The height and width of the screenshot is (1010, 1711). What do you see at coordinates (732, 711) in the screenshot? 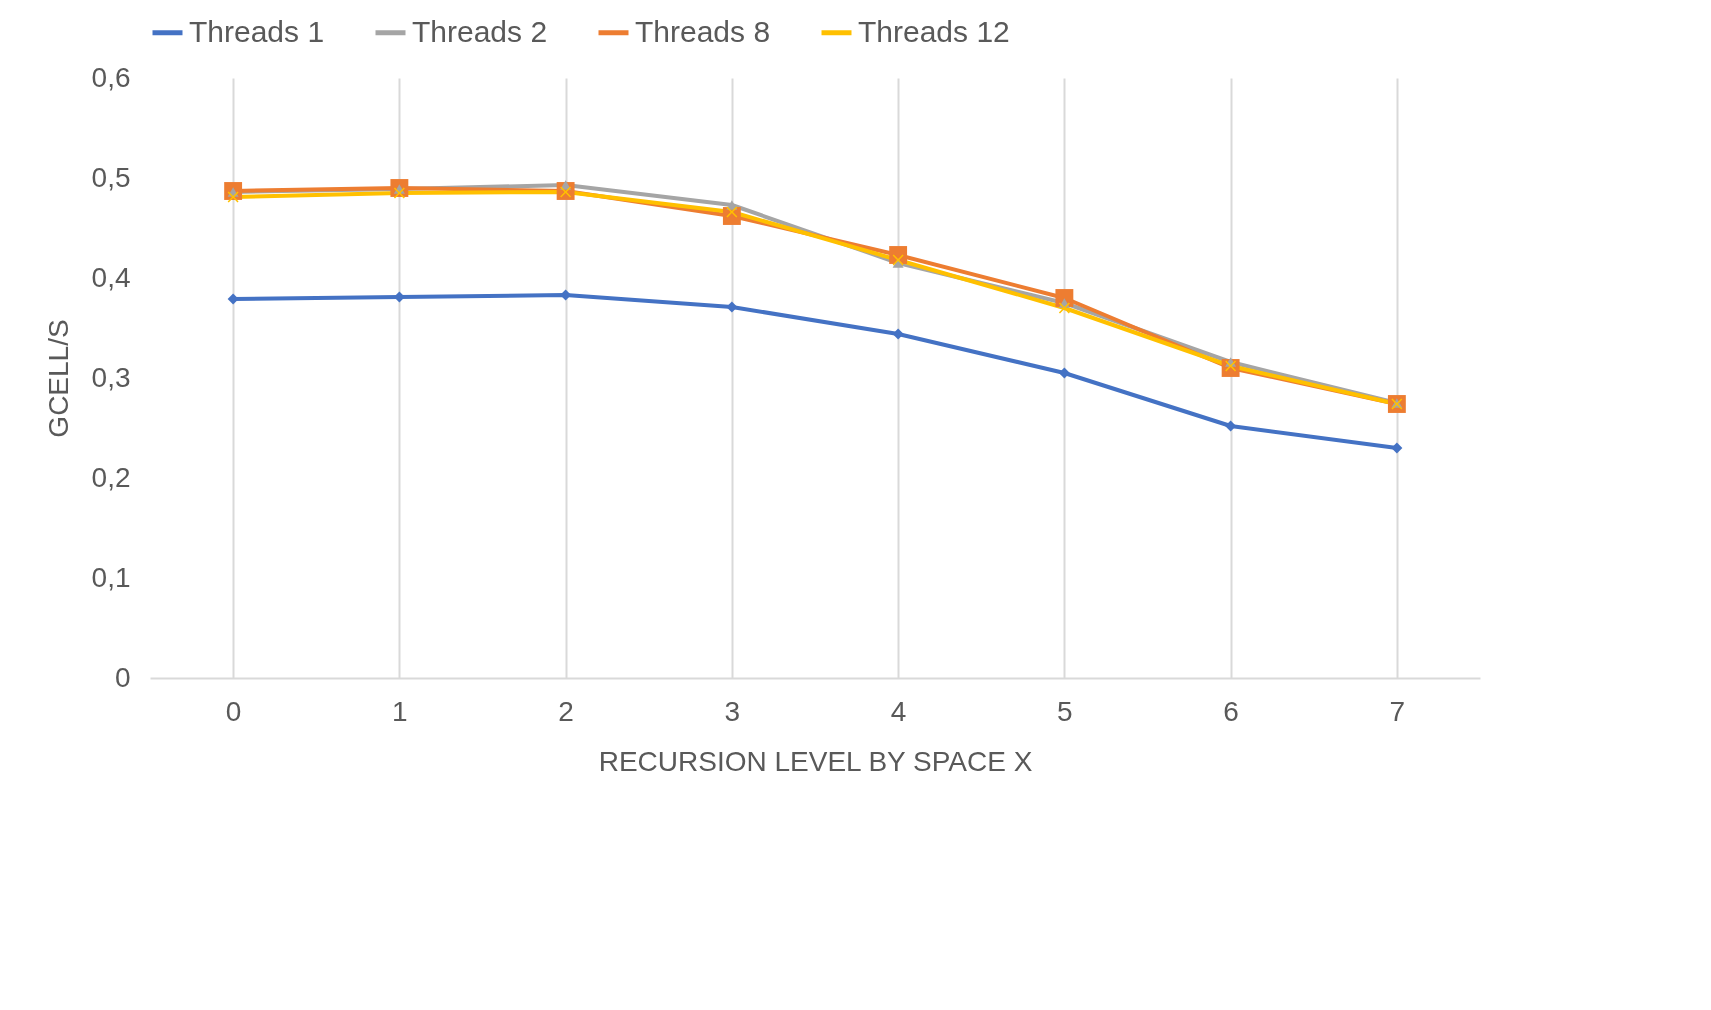
I see `x-tick-label: 3` at bounding box center [732, 711].